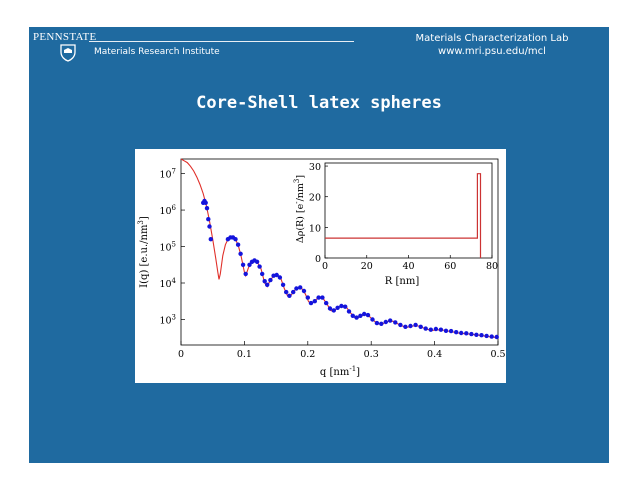  Describe the element at coordinates (402, 281) in the screenshot. I see `inset-x-axis-label: R [nm]` at that location.